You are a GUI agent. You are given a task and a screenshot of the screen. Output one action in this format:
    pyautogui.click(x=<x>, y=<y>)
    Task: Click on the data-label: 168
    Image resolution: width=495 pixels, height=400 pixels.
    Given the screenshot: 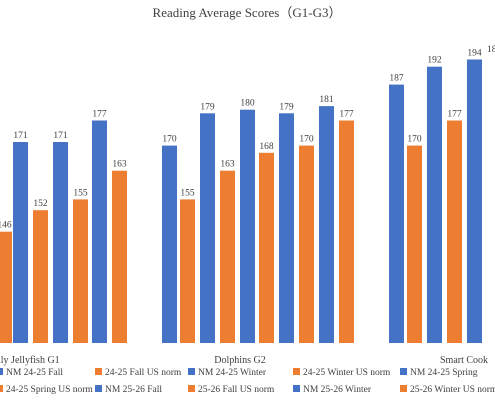 What is the action you would take?
    pyautogui.click(x=266, y=147)
    